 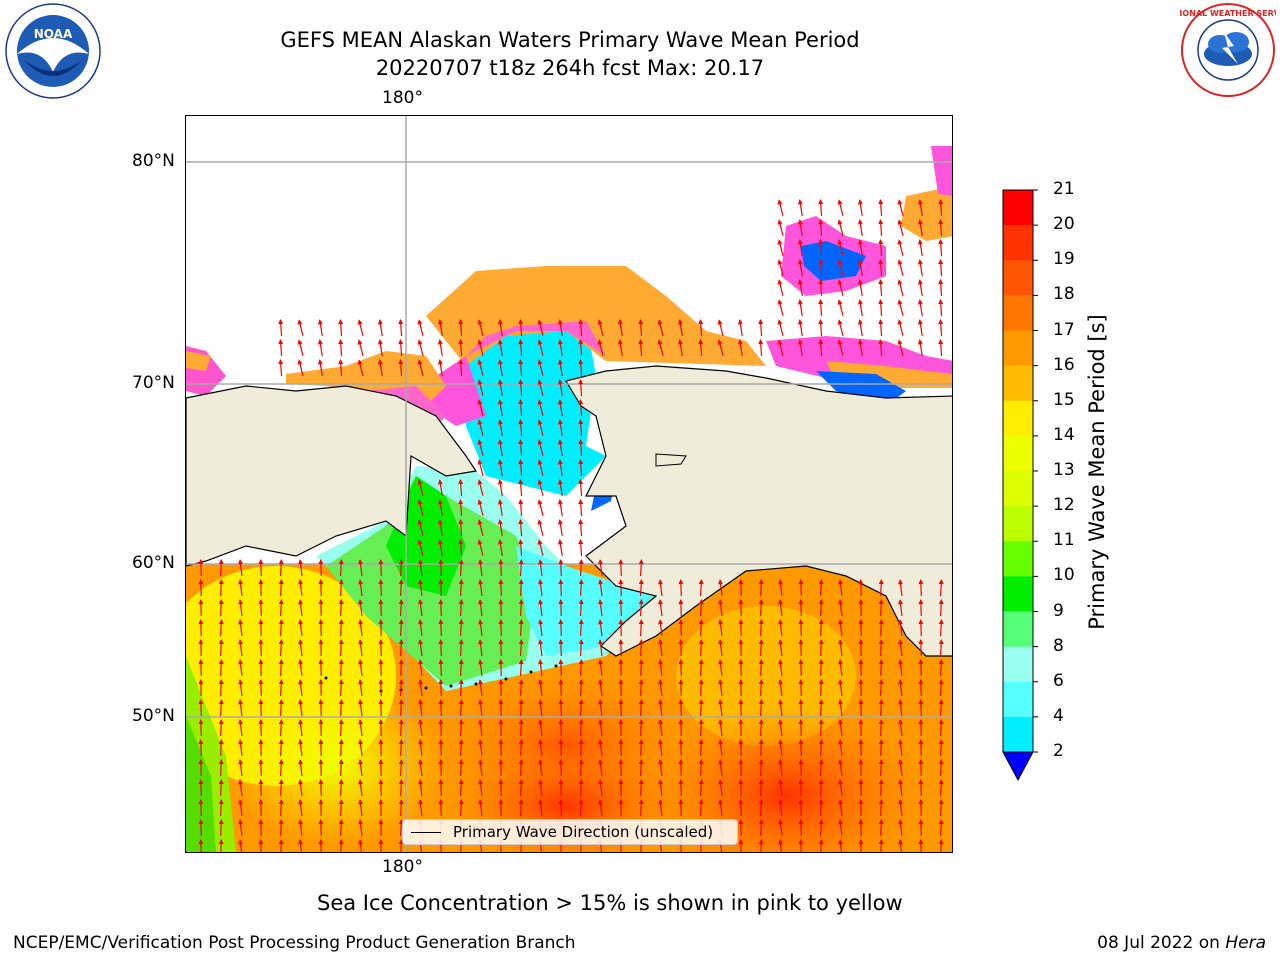 What do you see at coordinates (1058, 610) in the screenshot?
I see `colorbar-tick-label: 9` at bounding box center [1058, 610].